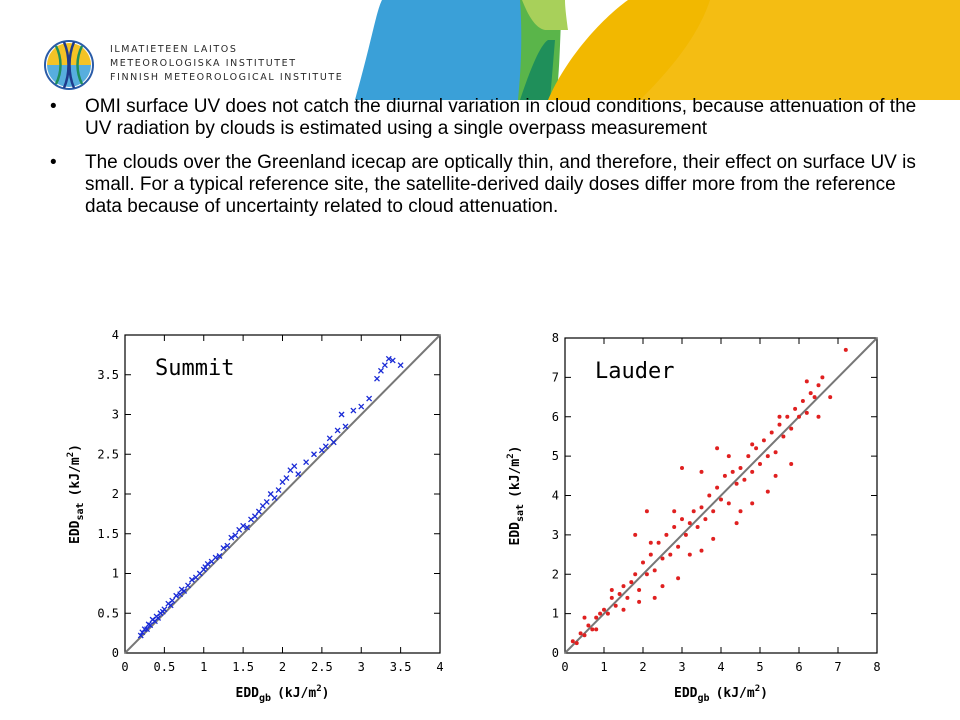 This screenshot has width=960, height=720. Describe the element at coordinates (283, 694) in the screenshot. I see `x-axis-label: EDDgb (kJ/m2)` at that location.